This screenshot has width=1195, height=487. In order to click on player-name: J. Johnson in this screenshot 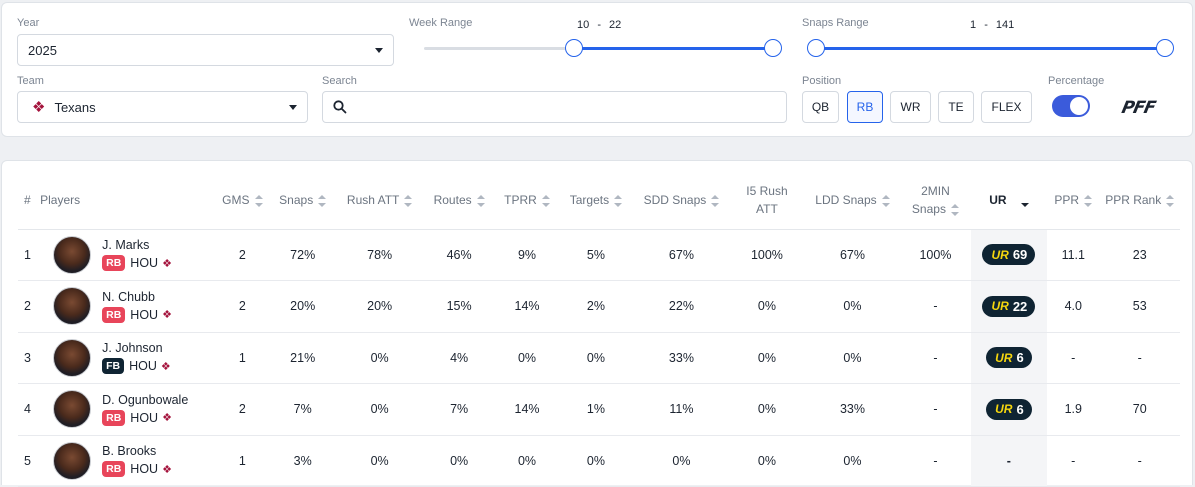, I will do `click(132, 348)`.